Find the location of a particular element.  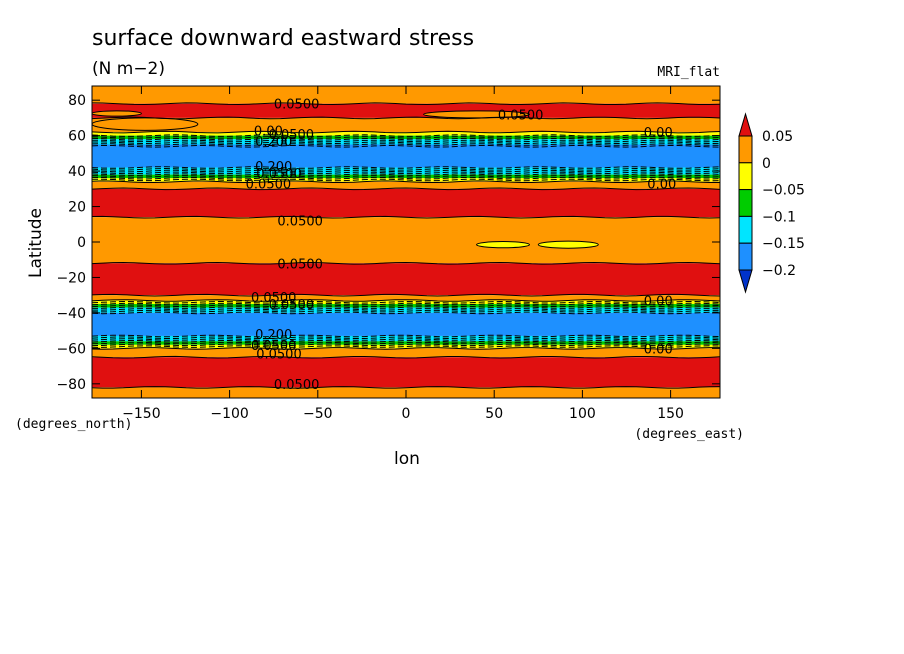

colorbar-bottom-arrow is located at coordinates (745, 281).